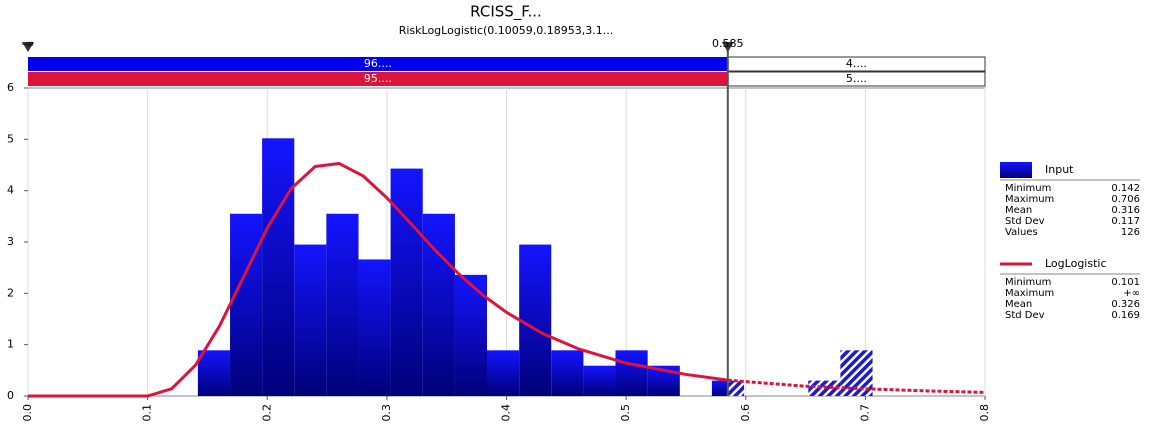  What do you see at coordinates (1131, 293) in the screenshot?
I see `legend-stat-value: +∞` at bounding box center [1131, 293].